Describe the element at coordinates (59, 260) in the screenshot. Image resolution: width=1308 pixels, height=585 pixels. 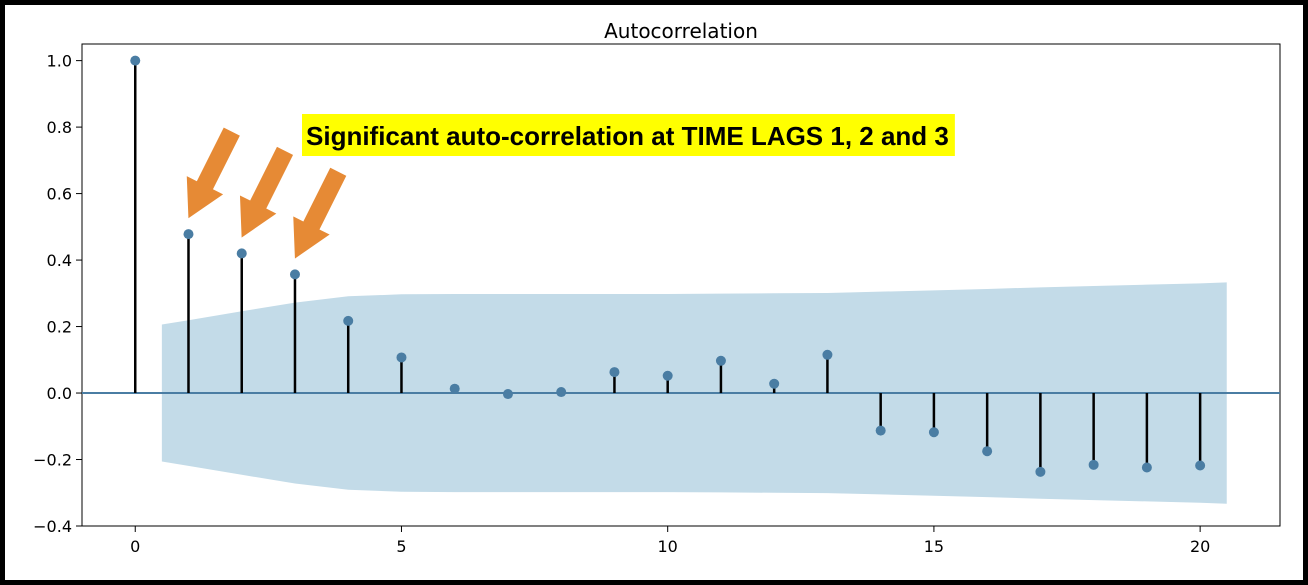
I see `y-tick-label-4: 0.4` at that location.